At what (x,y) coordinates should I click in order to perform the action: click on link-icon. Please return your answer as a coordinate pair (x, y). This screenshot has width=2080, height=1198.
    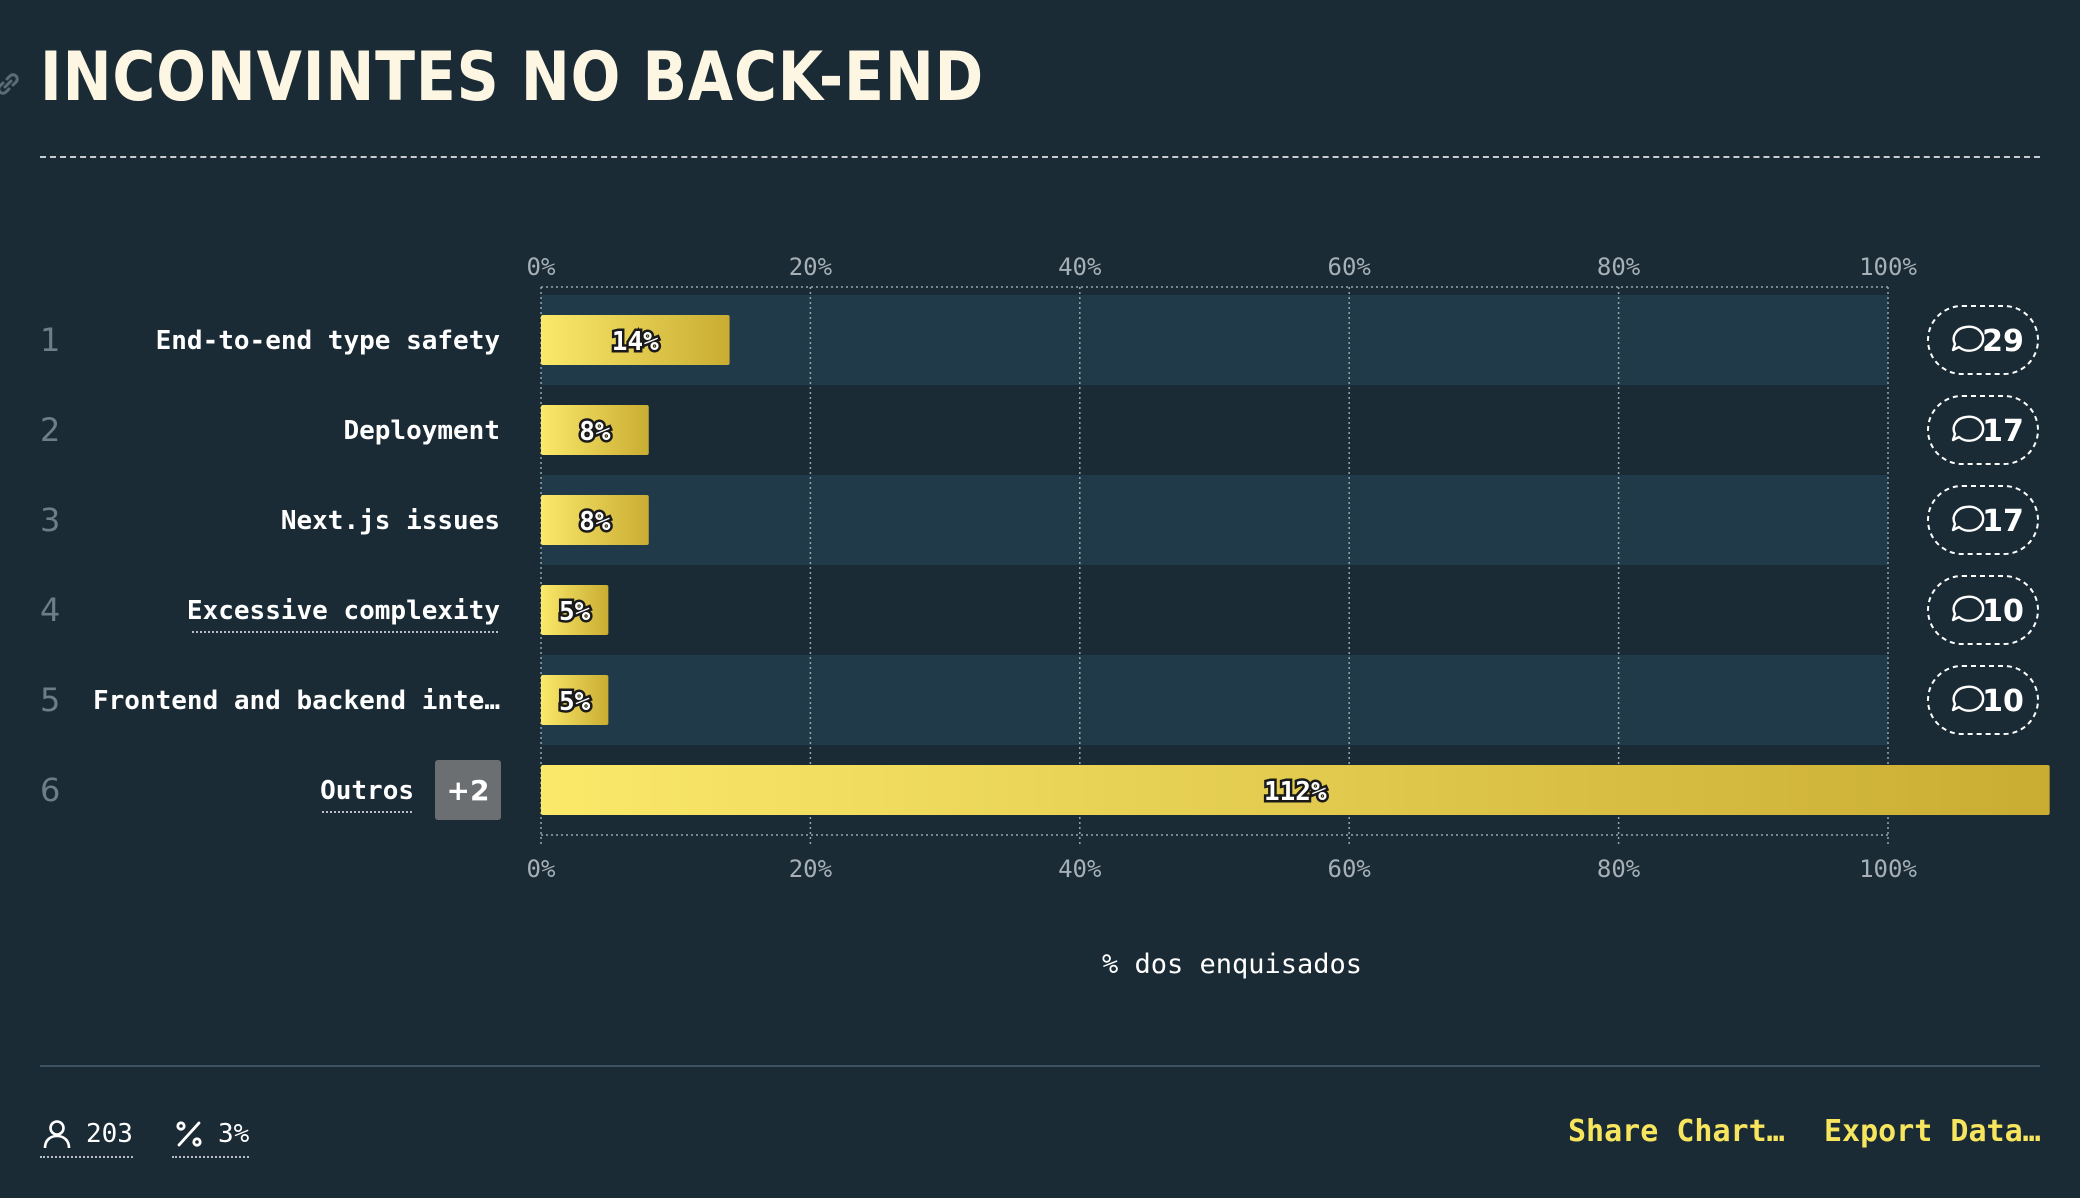
    Looking at the image, I should click on (11, 84).